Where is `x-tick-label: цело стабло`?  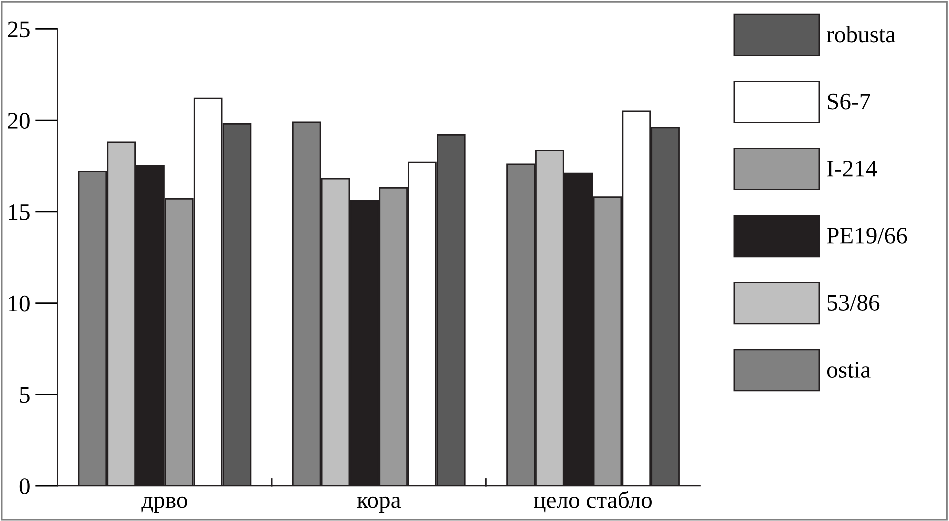 x-tick-label: цело стабло is located at coordinates (593, 502).